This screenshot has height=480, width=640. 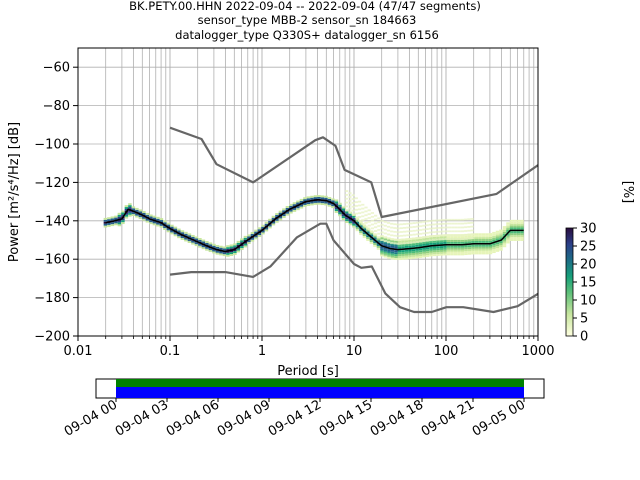 What do you see at coordinates (14, 192) in the screenshot?
I see `y-axis-label: Power [m²/s⁴/Hz] [dB]` at bounding box center [14, 192].